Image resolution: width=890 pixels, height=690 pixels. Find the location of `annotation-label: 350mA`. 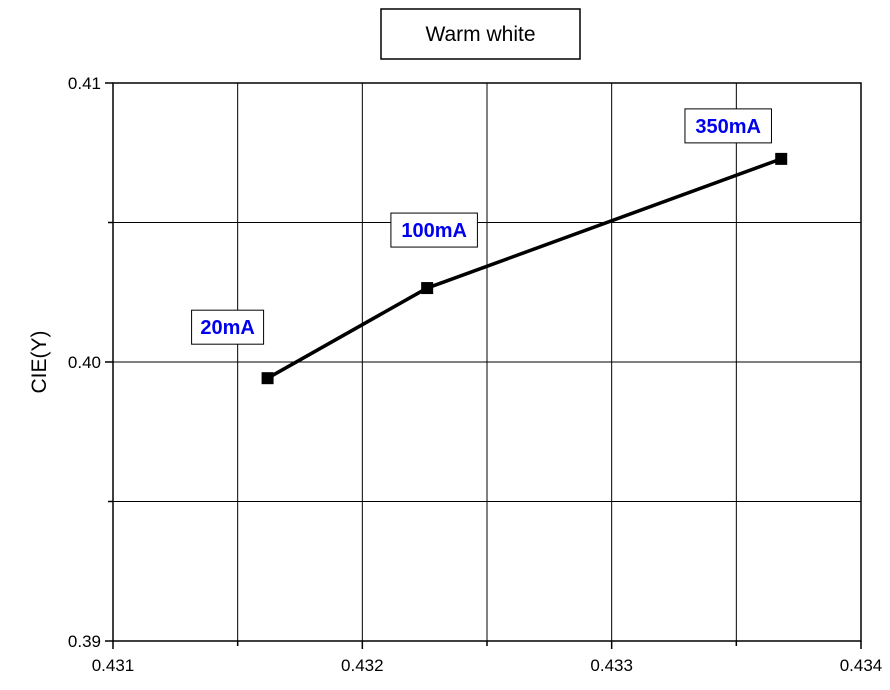

annotation-label: 350mA is located at coordinates (728, 126).